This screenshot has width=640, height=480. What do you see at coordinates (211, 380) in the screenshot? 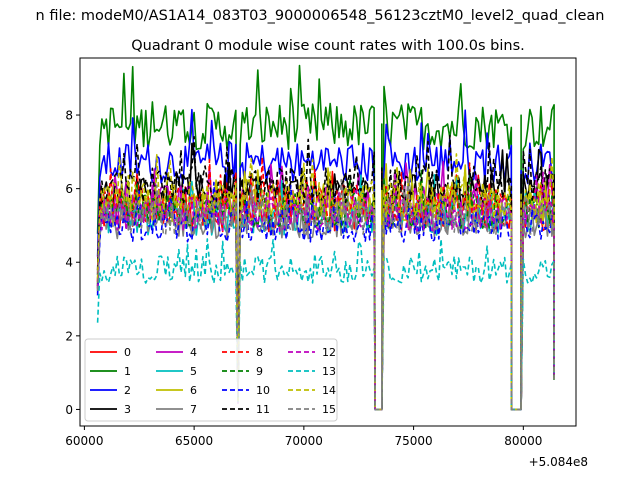
I see `legend-box` at bounding box center [211, 380].